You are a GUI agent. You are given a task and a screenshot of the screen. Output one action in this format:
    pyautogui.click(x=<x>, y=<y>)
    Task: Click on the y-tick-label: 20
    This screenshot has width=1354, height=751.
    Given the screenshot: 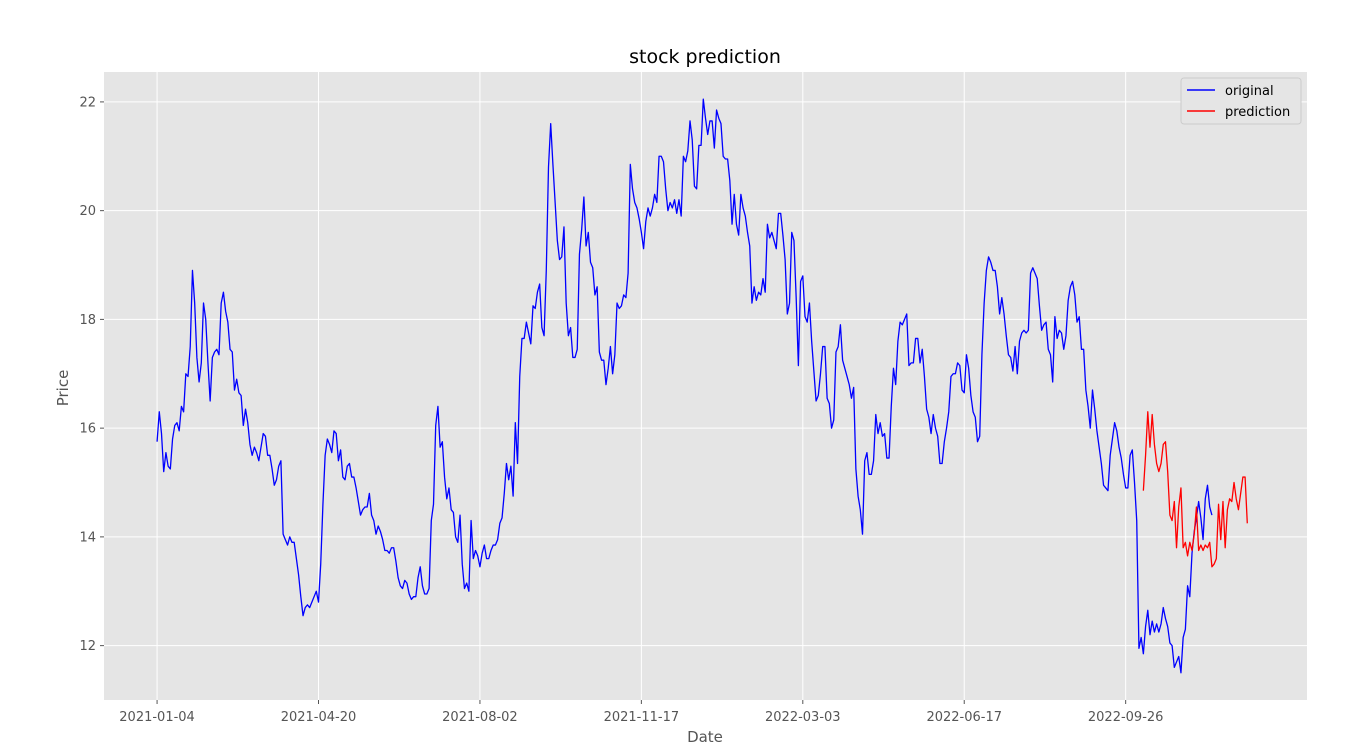 What is the action you would take?
    pyautogui.click(x=87, y=211)
    